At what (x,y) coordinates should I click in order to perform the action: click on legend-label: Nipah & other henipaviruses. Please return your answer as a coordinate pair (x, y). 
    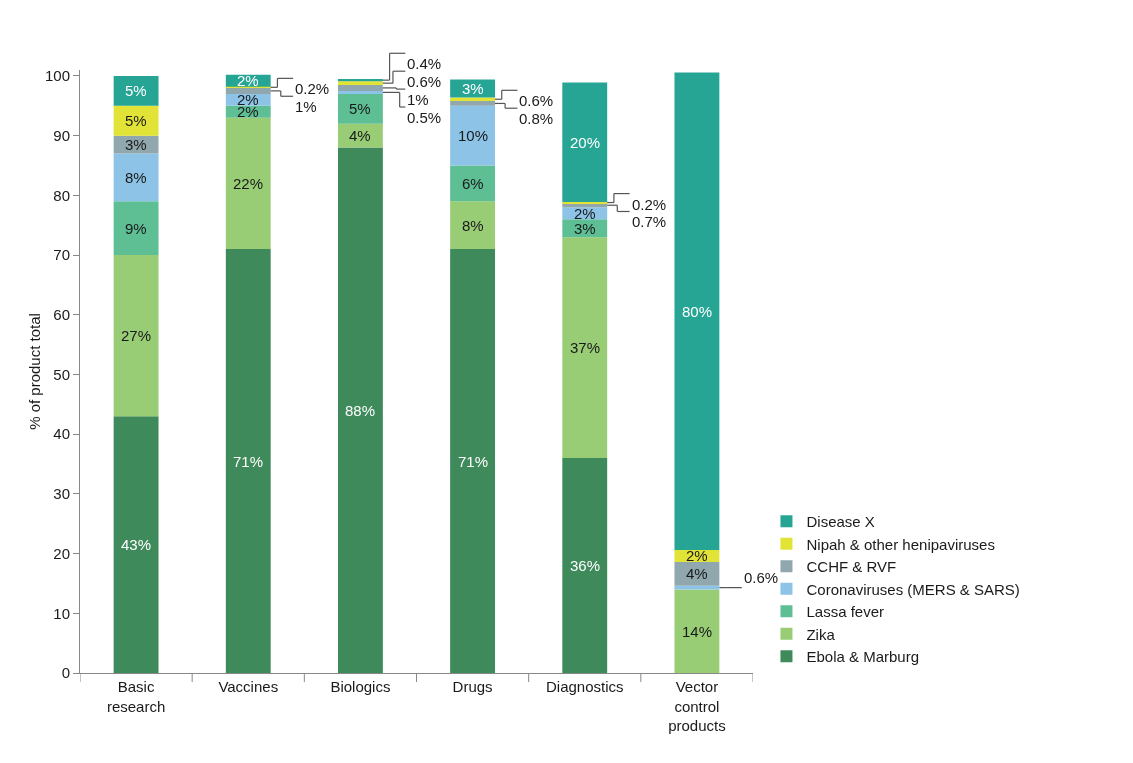
    Looking at the image, I should click on (900, 544).